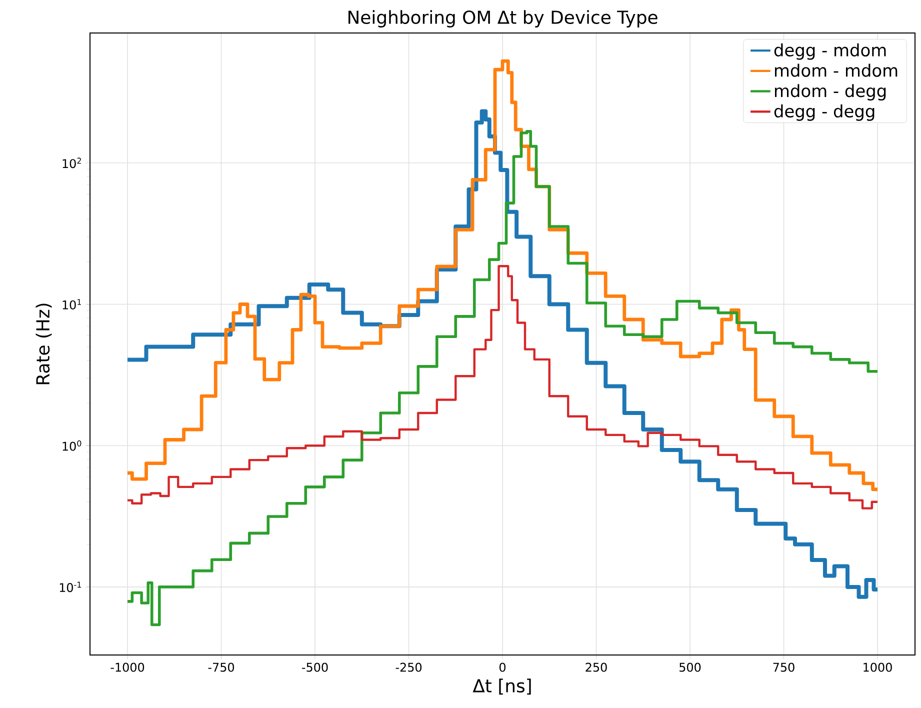  Describe the element at coordinates (824, 112) in the screenshot. I see `legend-label: degg - degg` at that location.